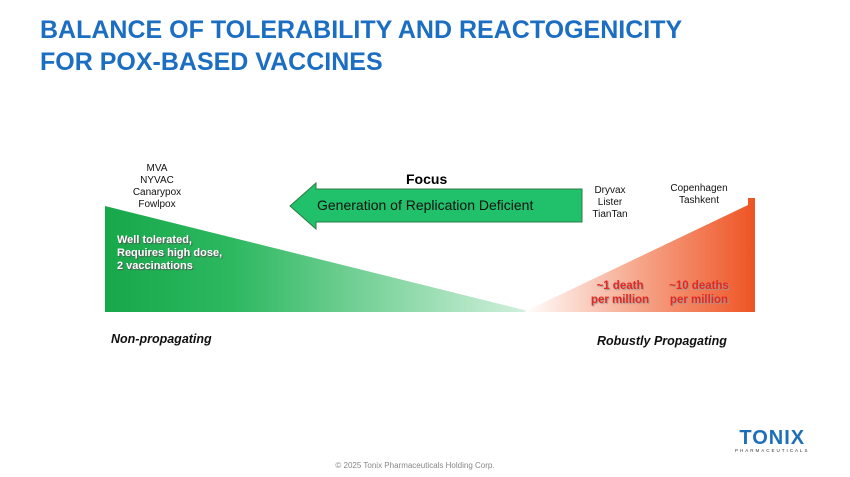 The image size is (850, 477). Describe the element at coordinates (610, 190) in the screenshot. I see `vaccine-dryvax: Dryvax` at that location.